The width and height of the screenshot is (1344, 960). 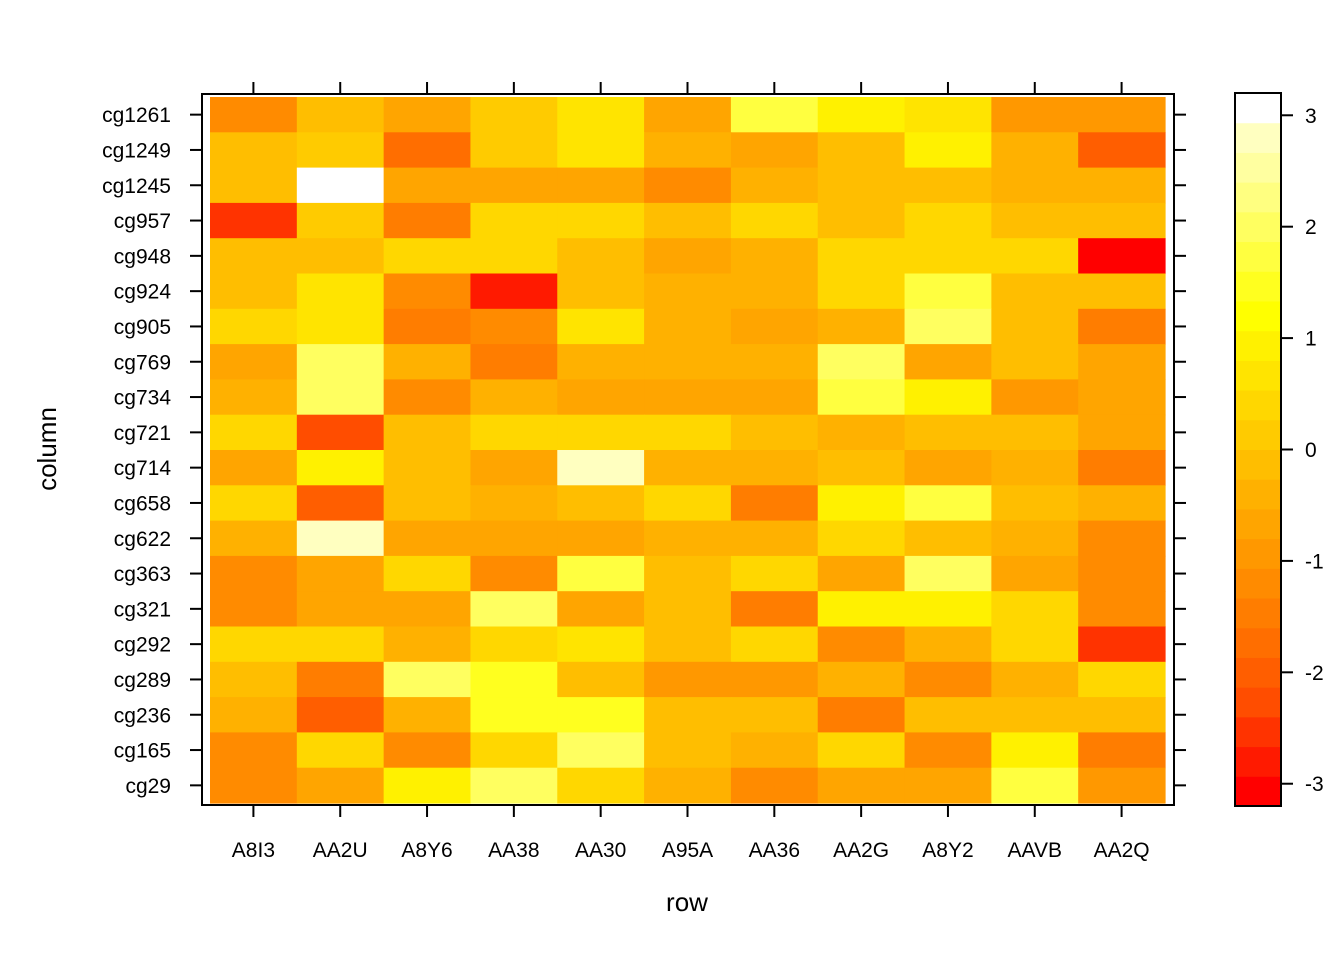 I want to click on colorbar-tick-label: 0, so click(x=1311, y=450).